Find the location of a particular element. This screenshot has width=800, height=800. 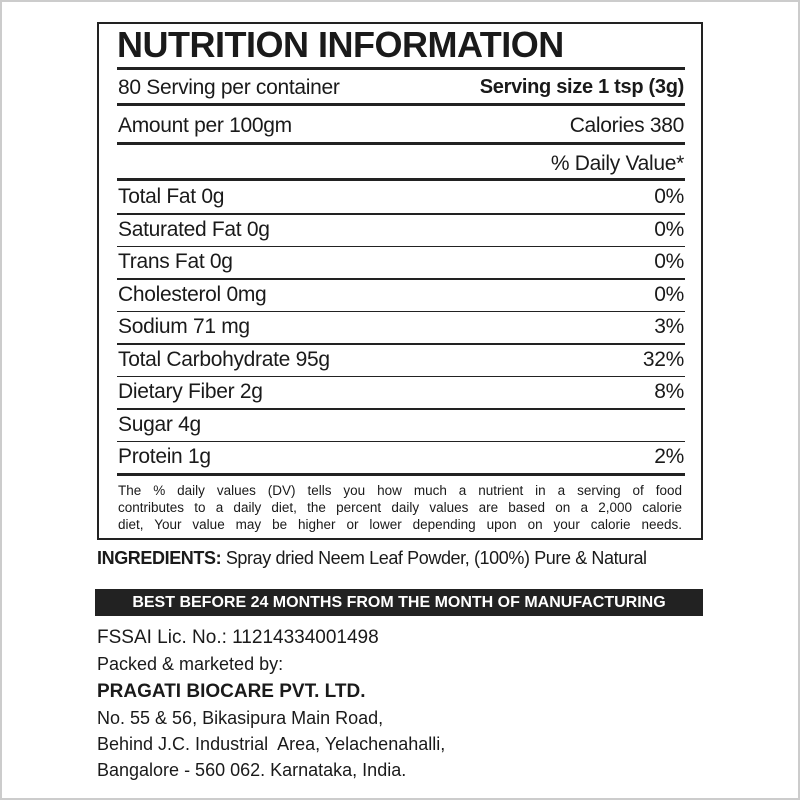

dv-header: % Daily Value* is located at coordinates (617, 163).